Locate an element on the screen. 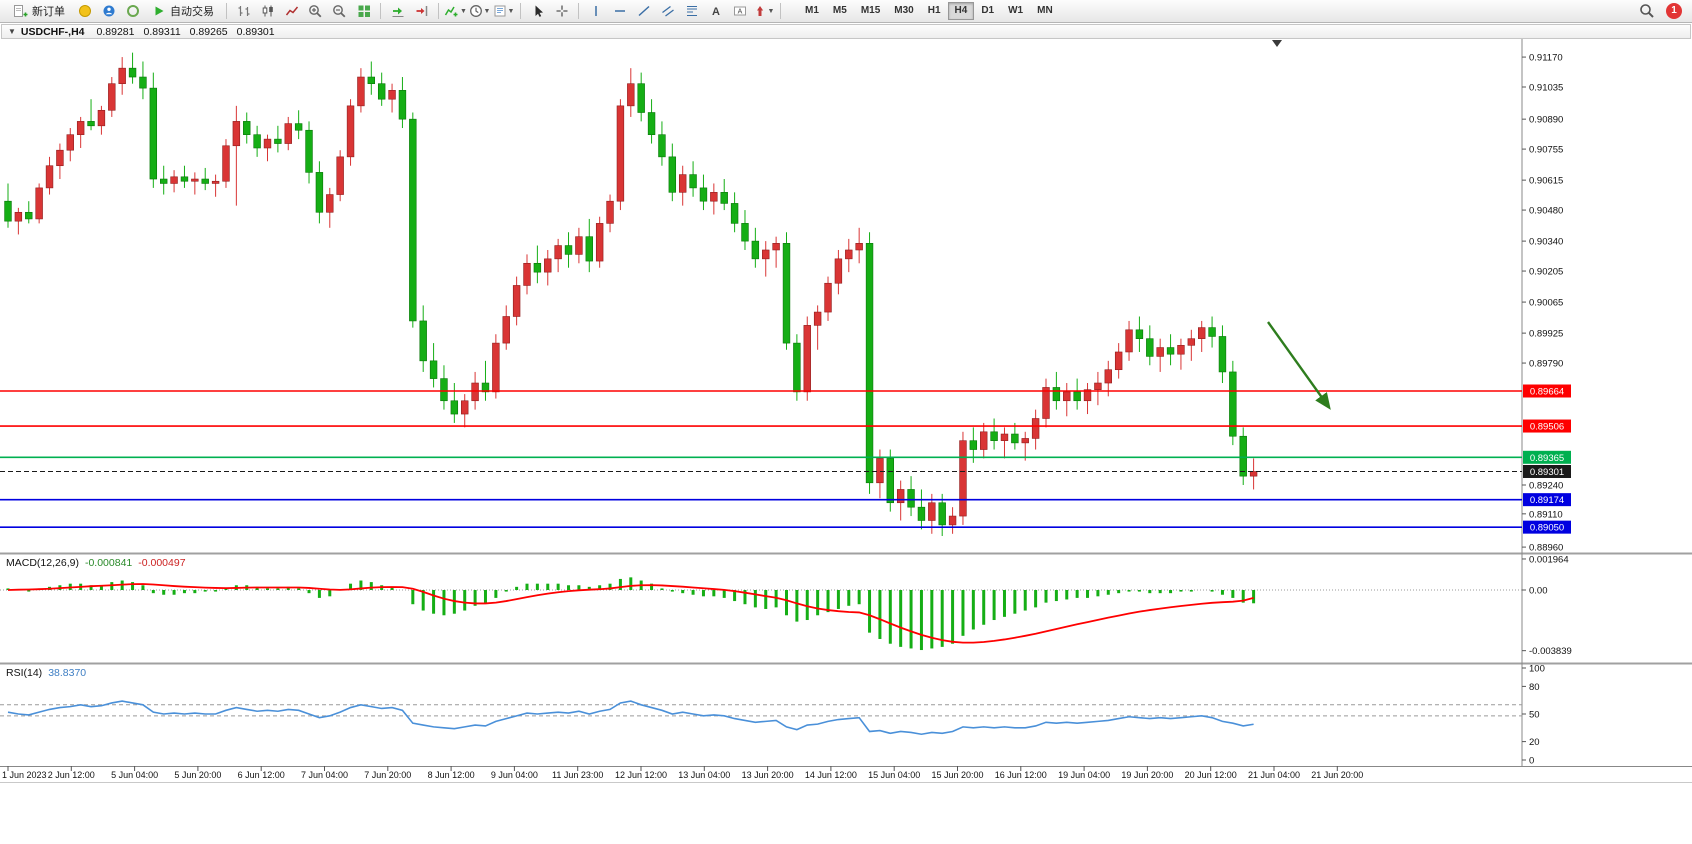 Image resolution: width=1692 pixels, height=844 pixels. new-order-button: 新订单 is located at coordinates (39, 11).